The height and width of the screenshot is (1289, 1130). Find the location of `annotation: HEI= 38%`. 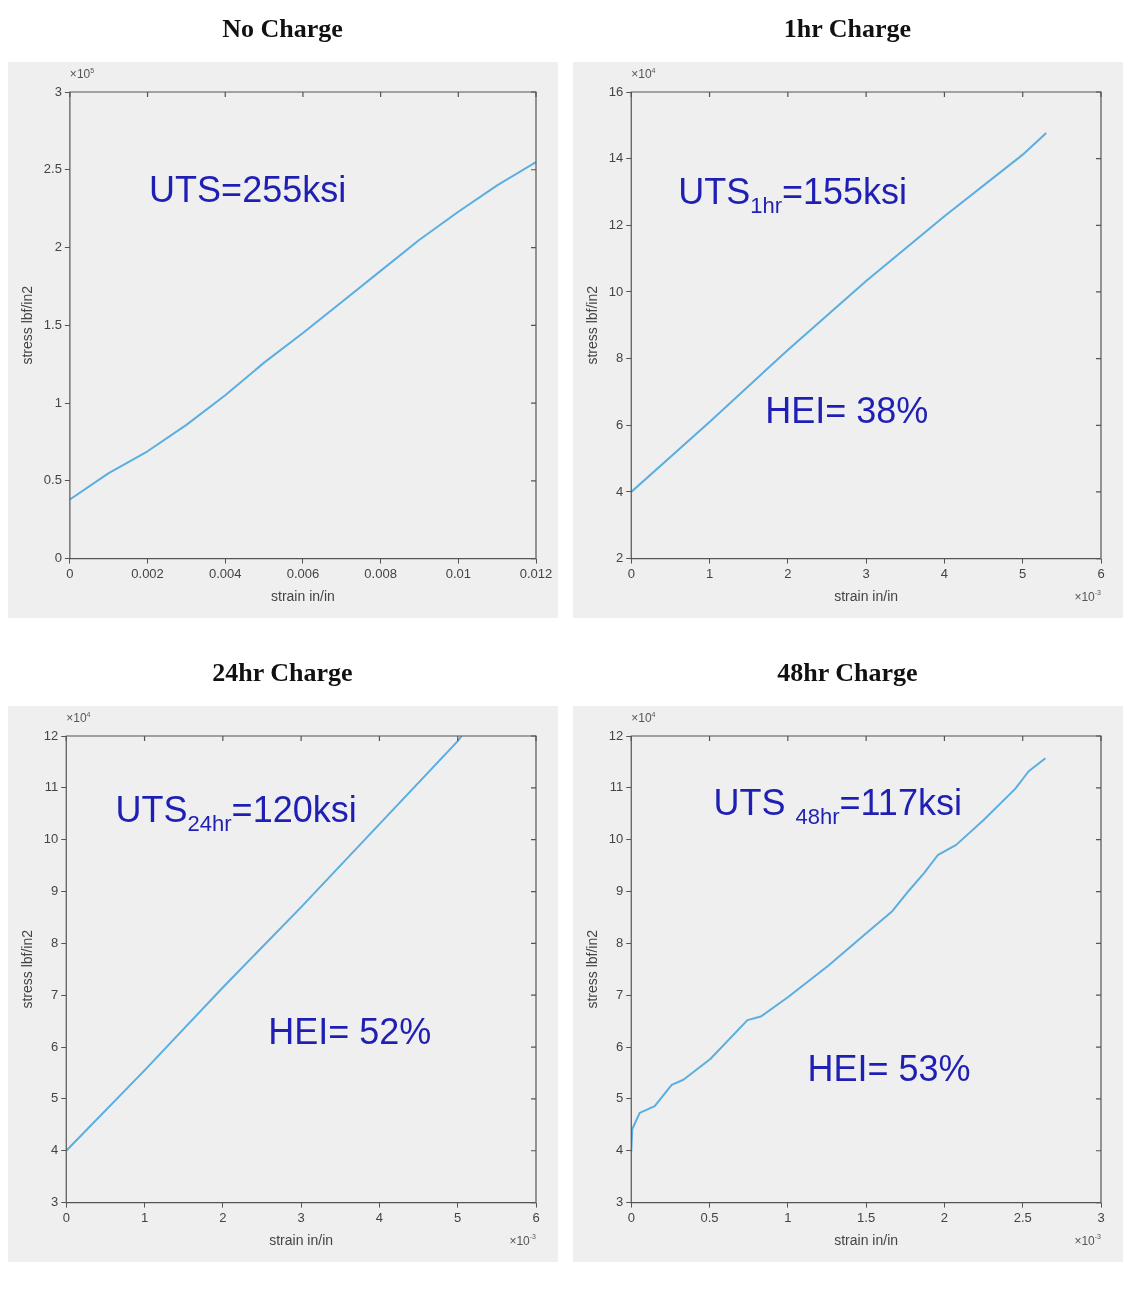

annotation: HEI= 38% is located at coordinates (847, 411).